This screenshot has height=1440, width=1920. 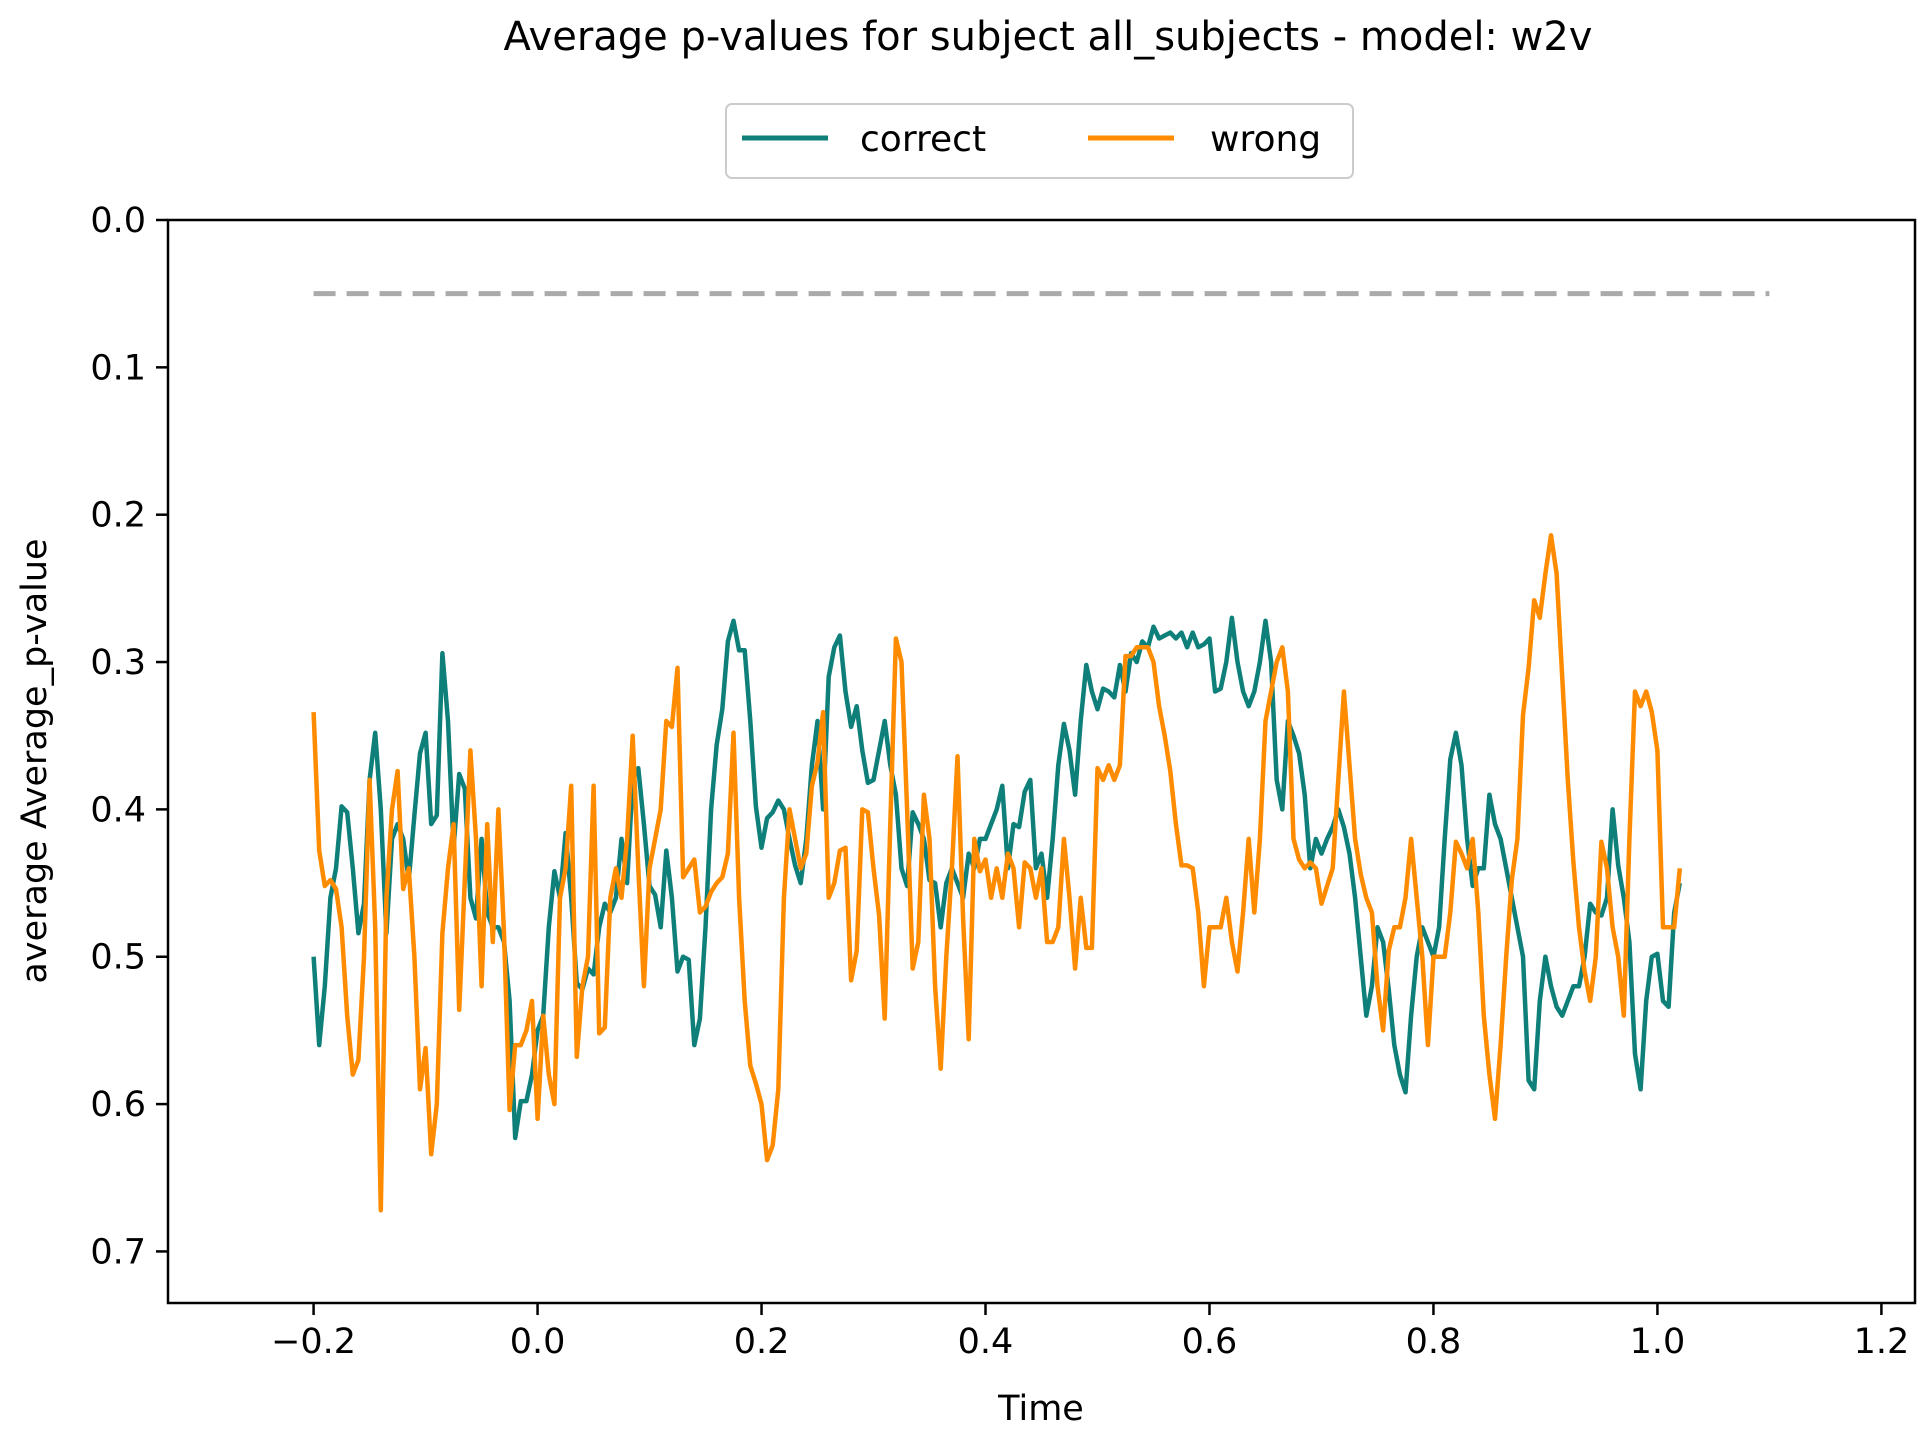 I want to click on y-tick-label: 0.7, so click(x=118, y=1252).